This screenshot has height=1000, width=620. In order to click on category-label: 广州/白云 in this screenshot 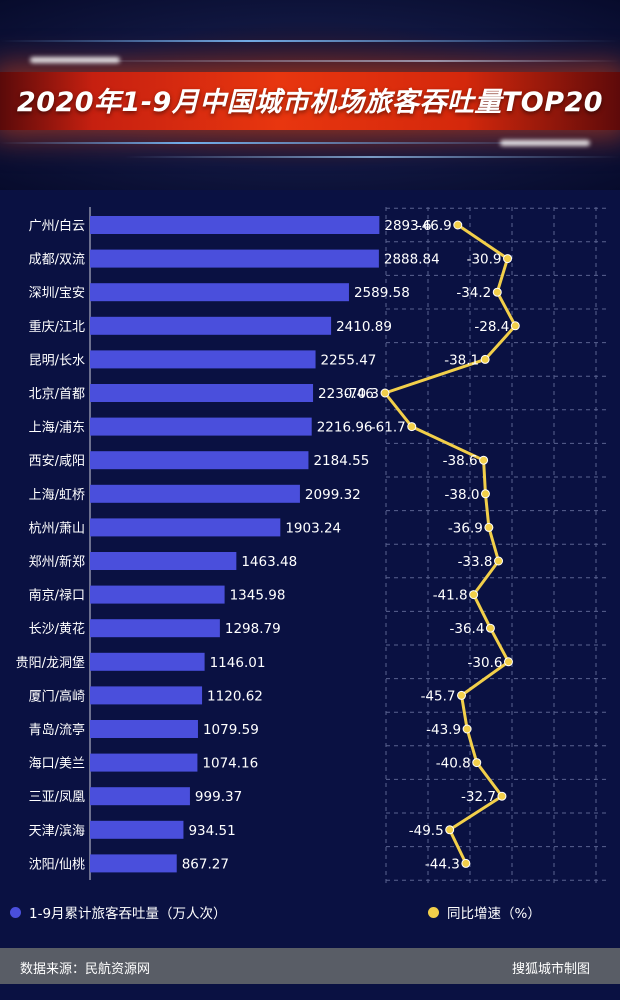, I will do `click(57, 226)`.